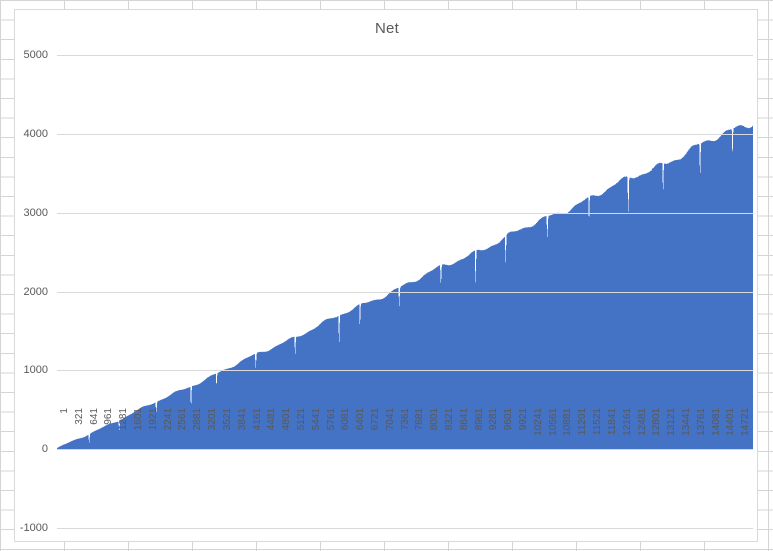 The image size is (773, 551). Describe the element at coordinates (509, 419) in the screenshot. I see `x-axis-tick-label: 9601` at that location.